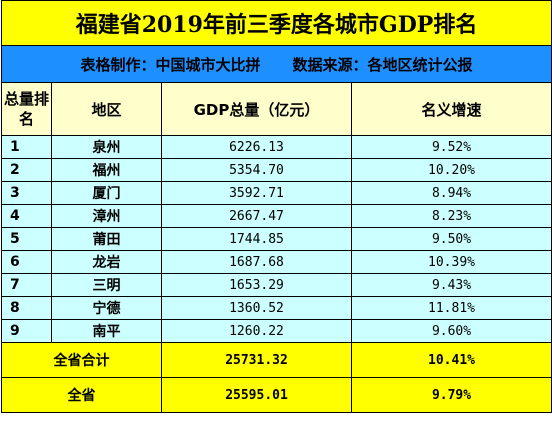 The image size is (552, 432). I want to click on gdp-cell: 2667.47, so click(256, 216).